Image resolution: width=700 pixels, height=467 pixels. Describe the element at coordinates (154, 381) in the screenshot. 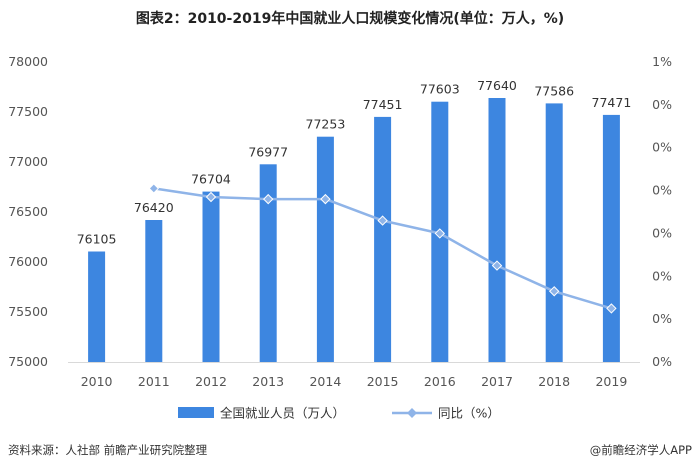

I see `x-tick-label: 2011` at that location.